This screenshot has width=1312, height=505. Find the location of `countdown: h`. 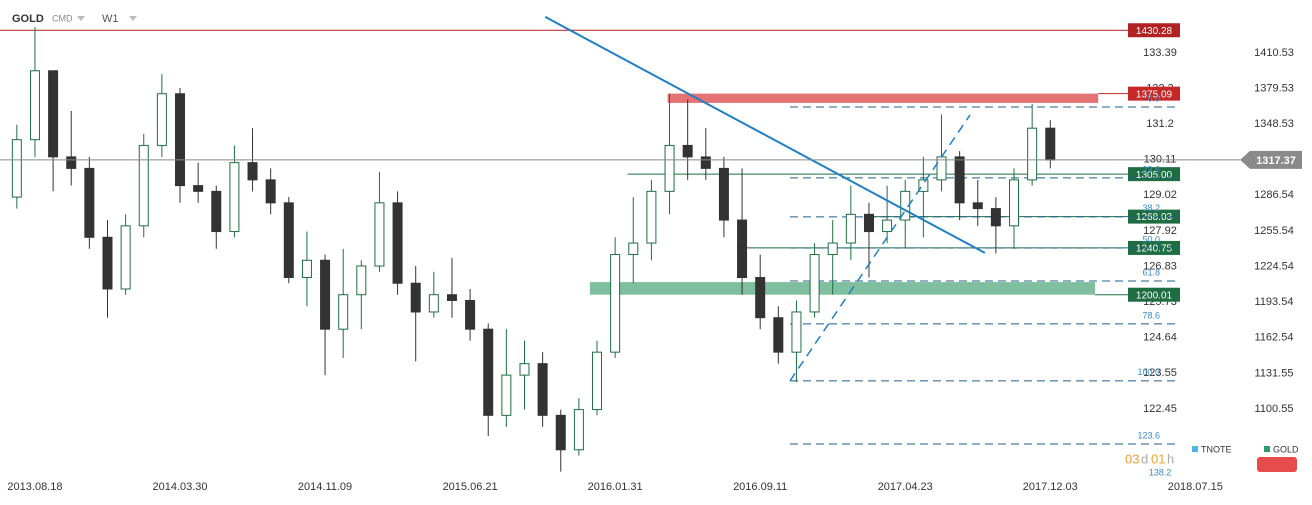

countdown: h is located at coordinates (1170, 458).